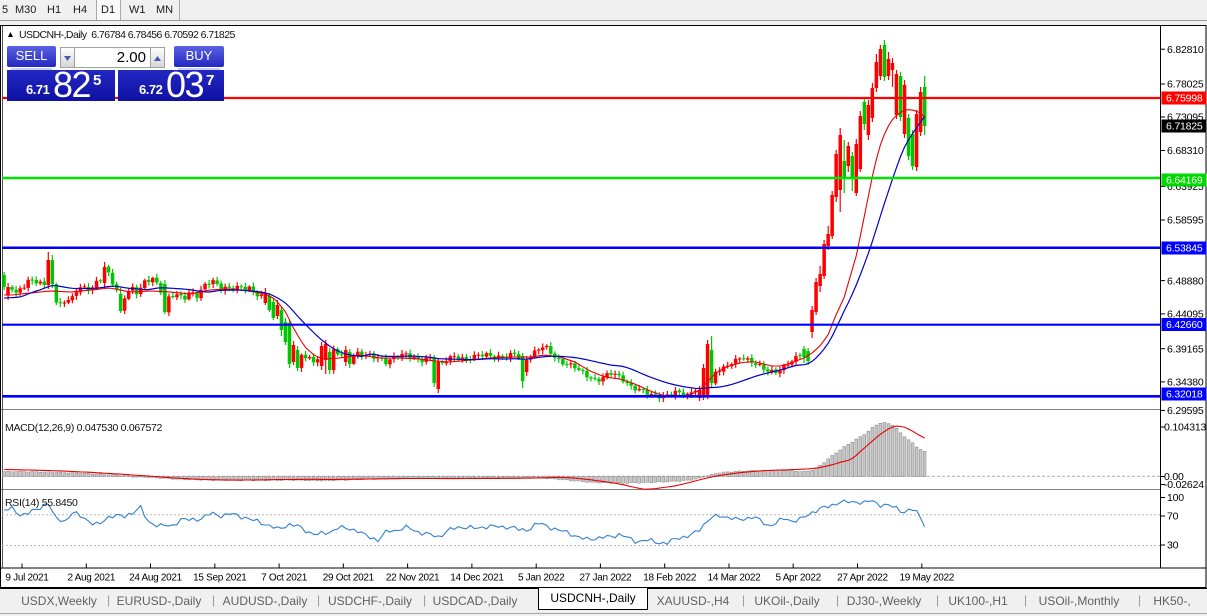 The image size is (1207, 616). I want to click on svg-text: 18 Feb 2022, so click(670, 578).